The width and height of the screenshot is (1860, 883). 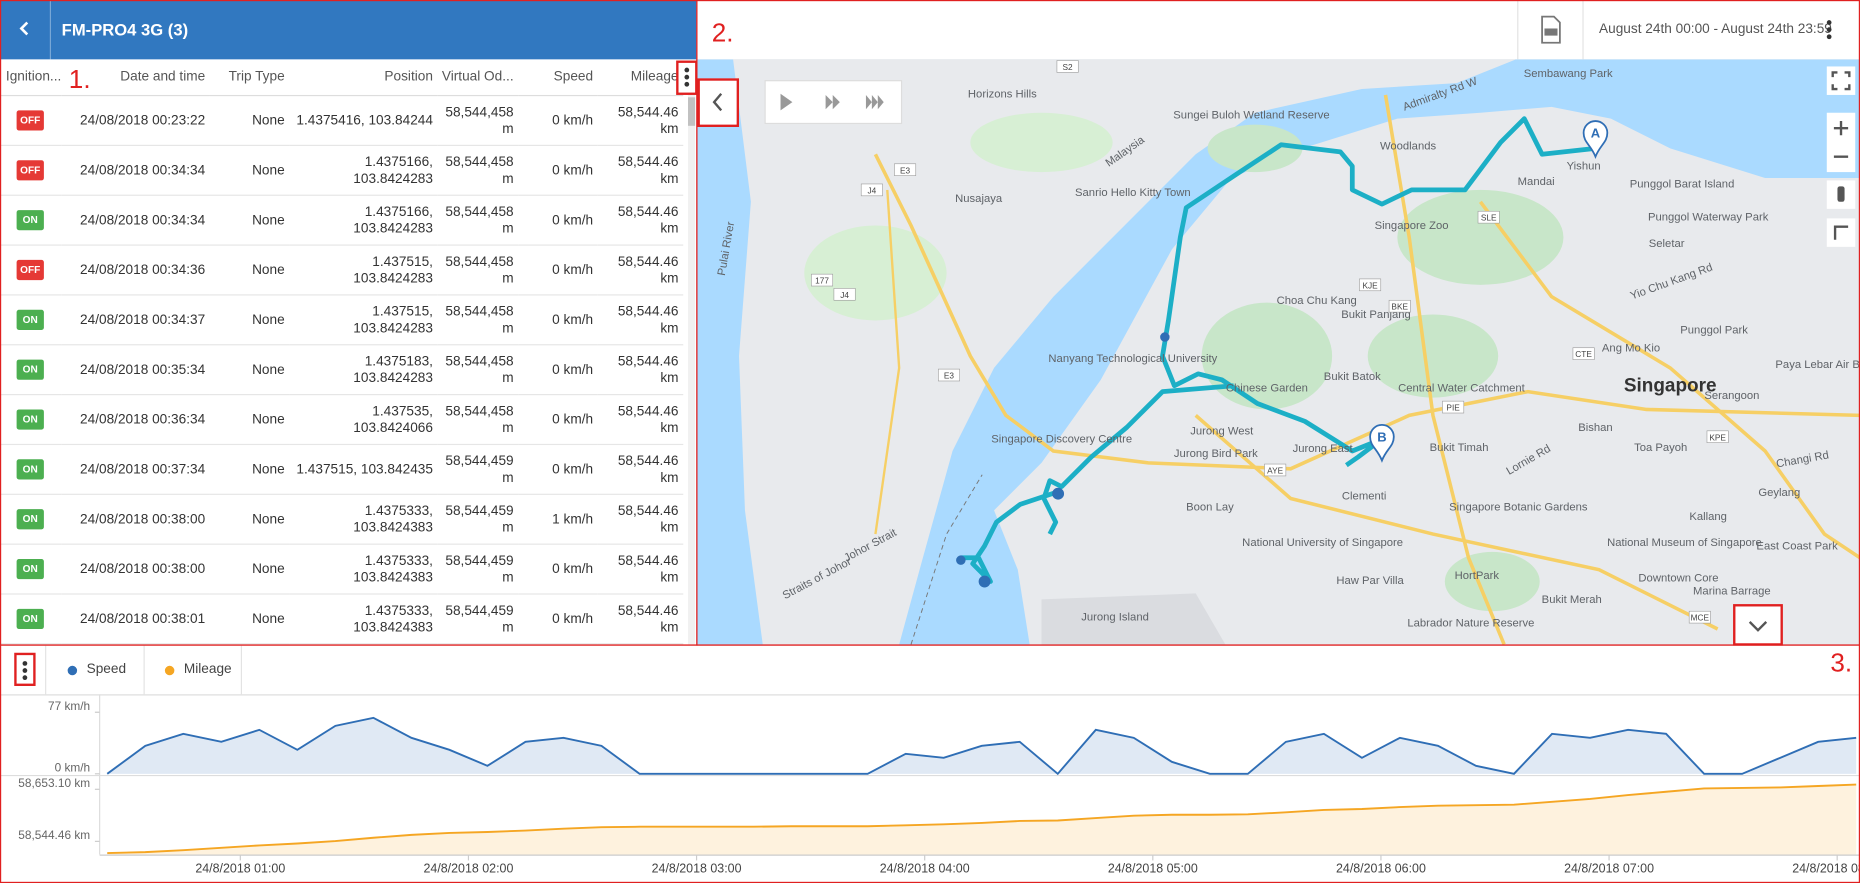 What do you see at coordinates (135, 420) in the screenshot?
I see `cell: 24/08/2018 00:36:34` at bounding box center [135, 420].